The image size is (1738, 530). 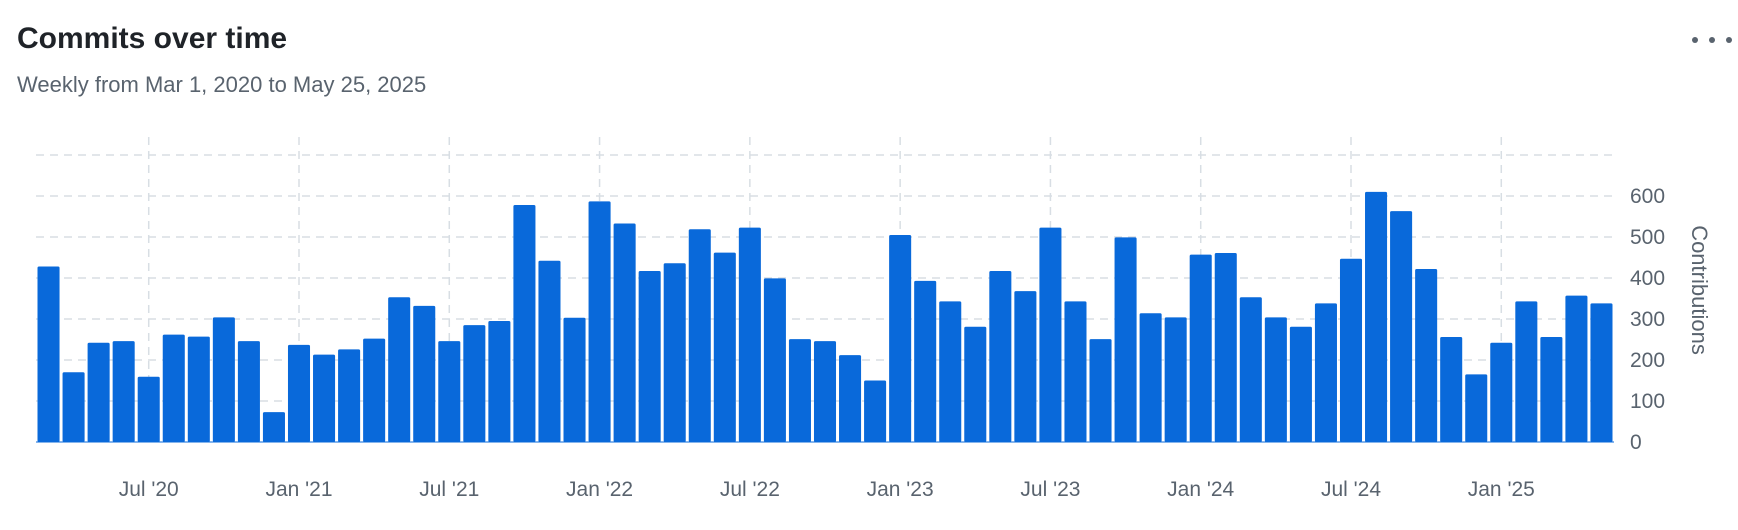 What do you see at coordinates (152, 38) in the screenshot?
I see `chart-title: Commits over time` at bounding box center [152, 38].